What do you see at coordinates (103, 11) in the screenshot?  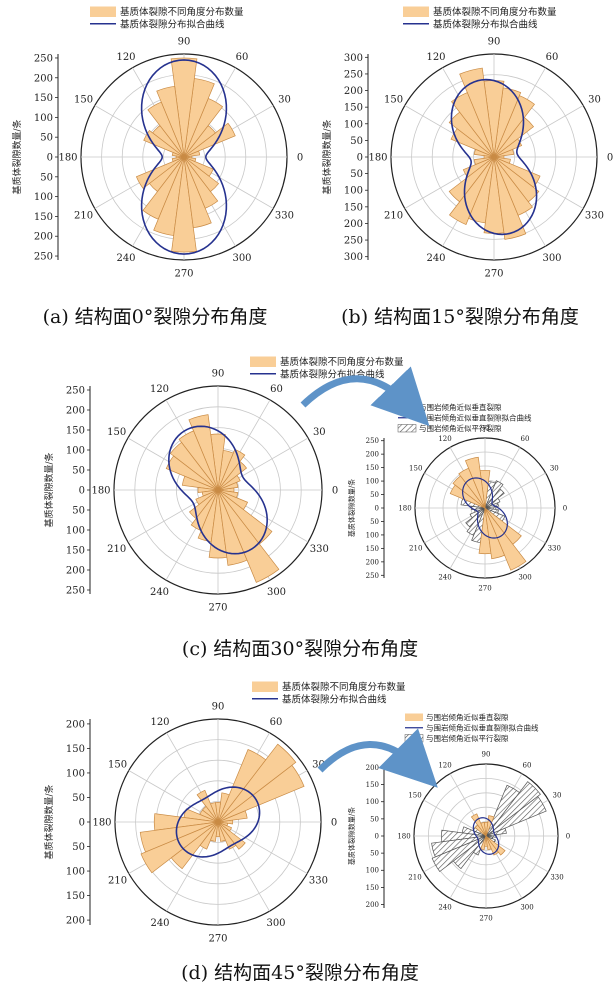 I see `legend-swatch-bars` at bounding box center [103, 11].